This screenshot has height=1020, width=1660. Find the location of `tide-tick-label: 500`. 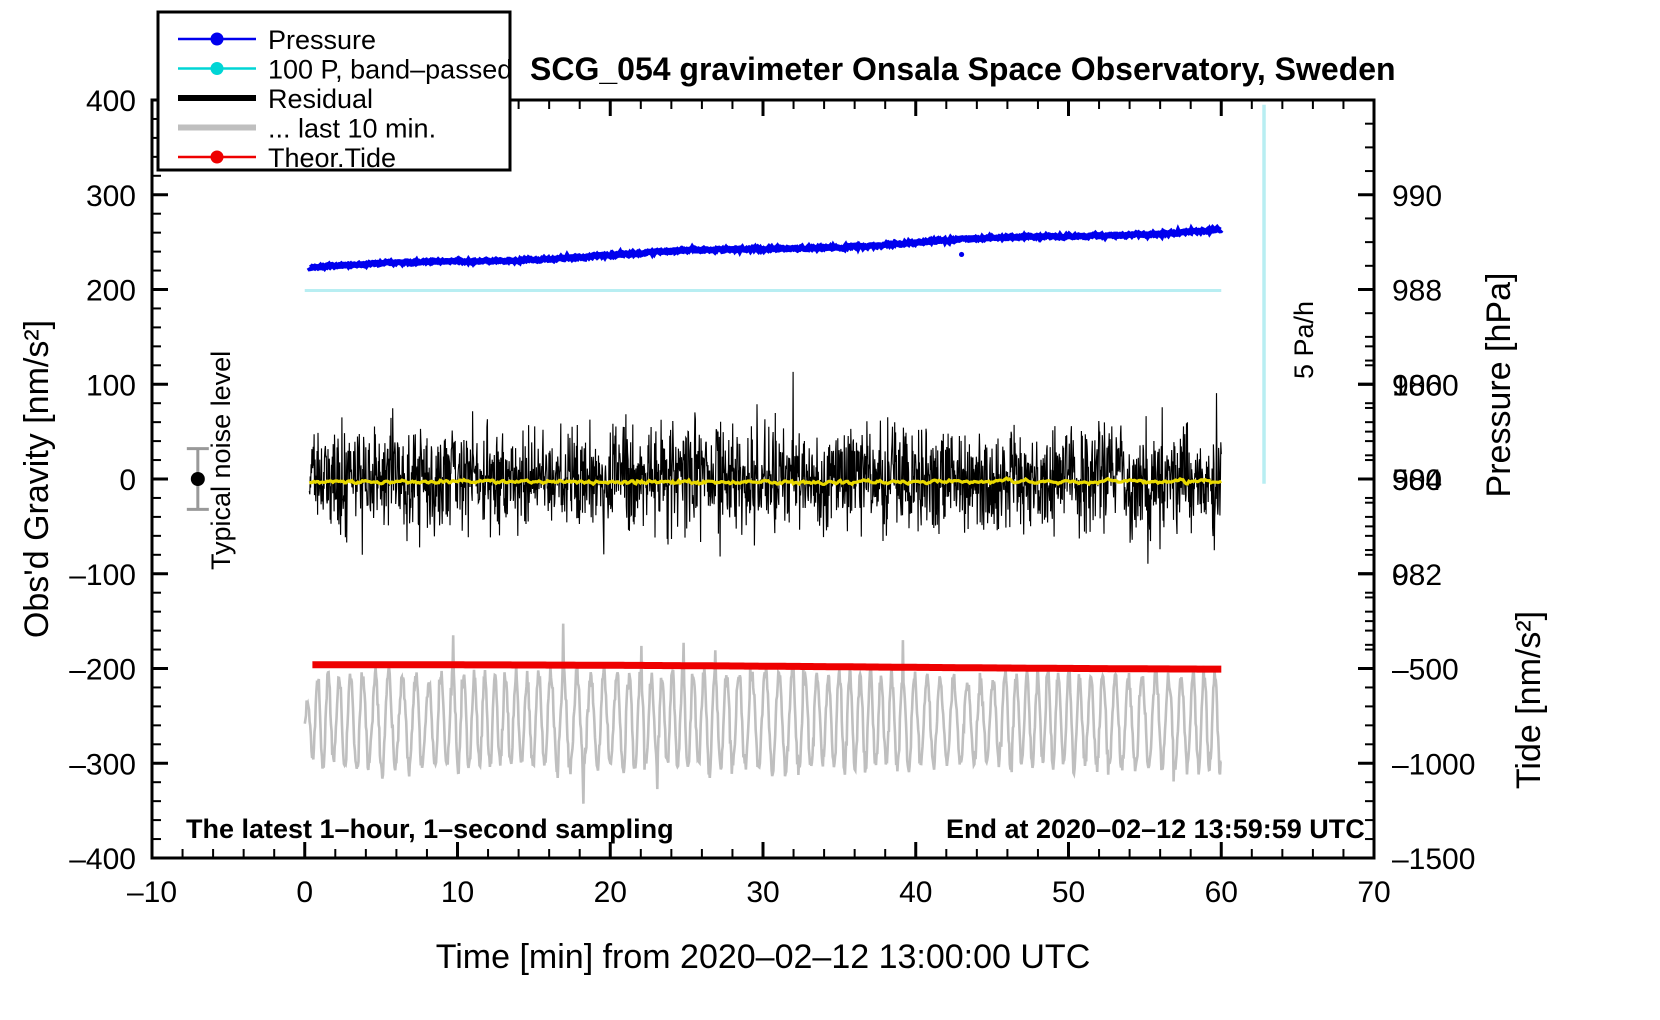

tide-tick-label: 500 is located at coordinates (1417, 480).